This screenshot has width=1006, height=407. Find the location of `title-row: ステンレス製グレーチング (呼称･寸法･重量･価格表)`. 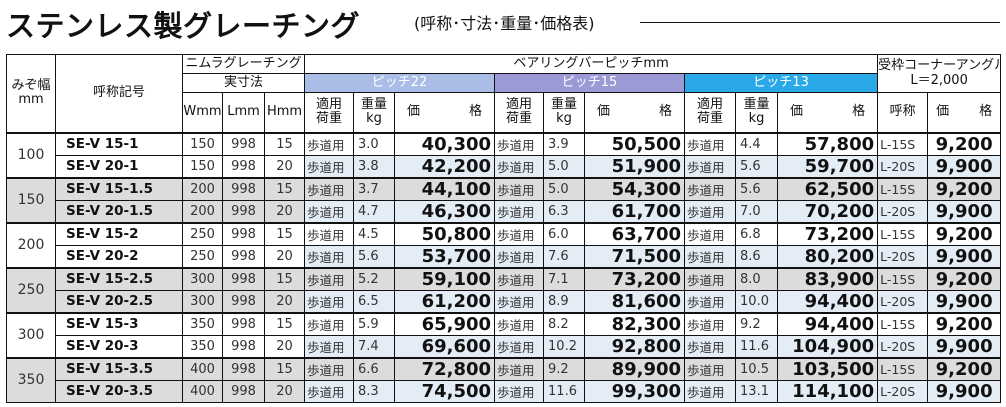

title-row: ステンレス製グレーチング (呼称･寸法･重量･価格表) is located at coordinates (503, 22).